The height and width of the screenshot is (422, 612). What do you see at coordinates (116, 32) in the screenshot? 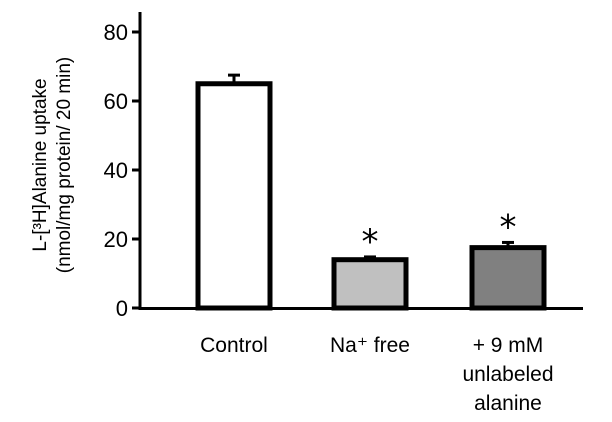
I see `y-tick-label: 80` at bounding box center [116, 32].